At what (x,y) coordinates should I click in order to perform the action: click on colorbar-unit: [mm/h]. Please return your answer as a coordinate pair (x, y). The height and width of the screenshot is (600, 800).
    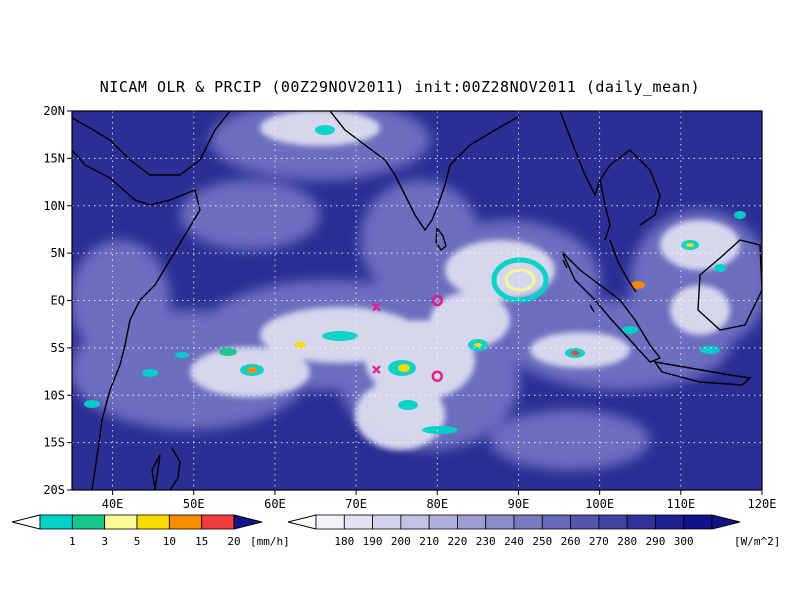
    Looking at the image, I should click on (270, 541).